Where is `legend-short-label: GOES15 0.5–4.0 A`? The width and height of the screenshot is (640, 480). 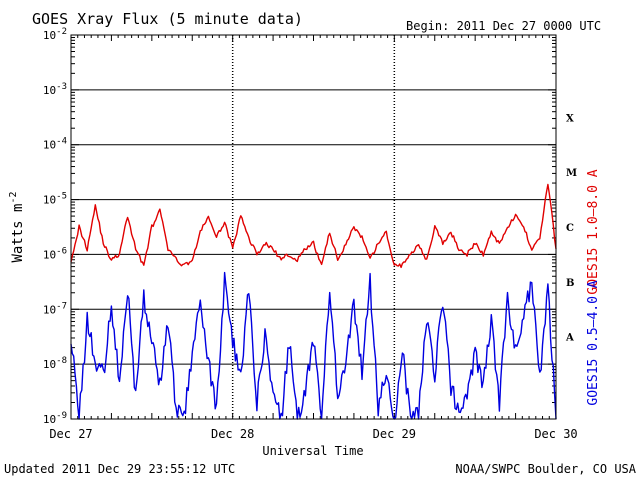 legend-short-label: GOES15 0.5–4.0 A is located at coordinates (593, 342).